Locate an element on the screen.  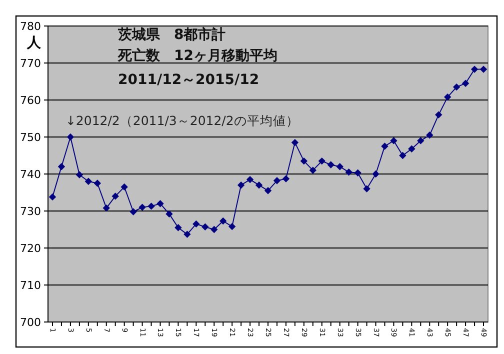
y-tick-label: 770 is located at coordinates (30, 63).